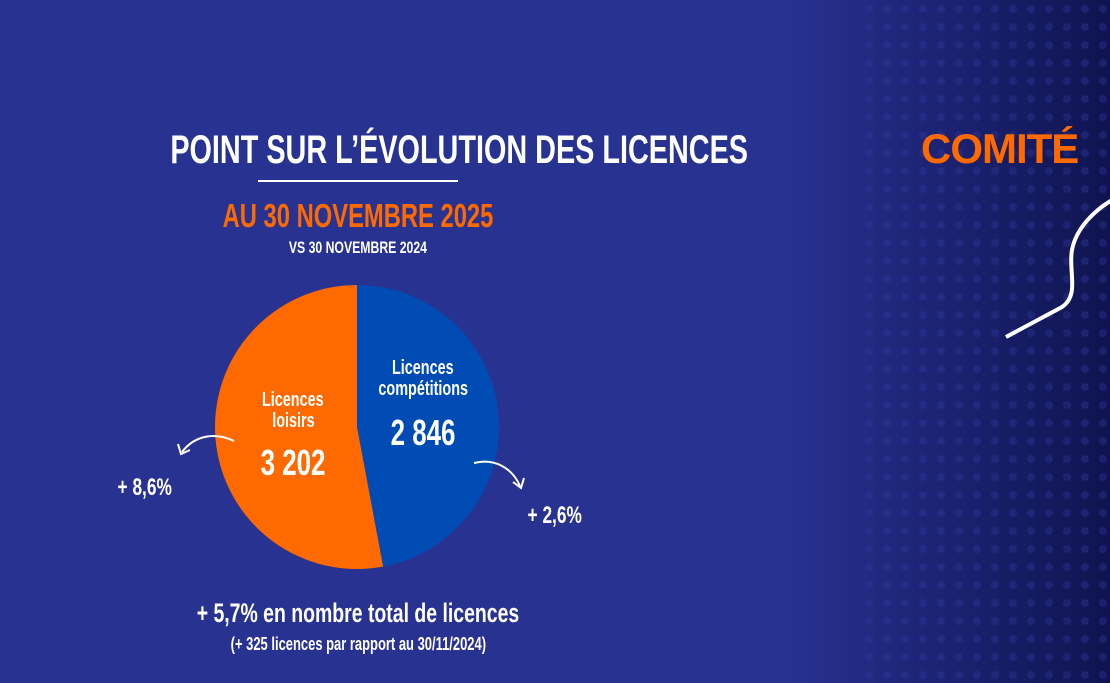 The height and width of the screenshot is (683, 1110). I want to click on chart-title: POINT SUR L’ÉVOLUTION DES LICENCES, so click(459, 150).